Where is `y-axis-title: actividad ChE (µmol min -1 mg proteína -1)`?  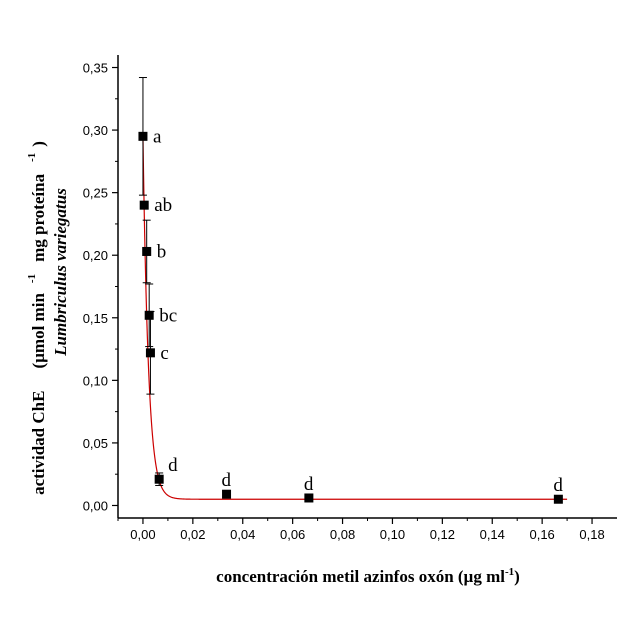 y-axis-title: actividad ChE (µmol min -1 mg proteína -1) is located at coordinates (37, 318).